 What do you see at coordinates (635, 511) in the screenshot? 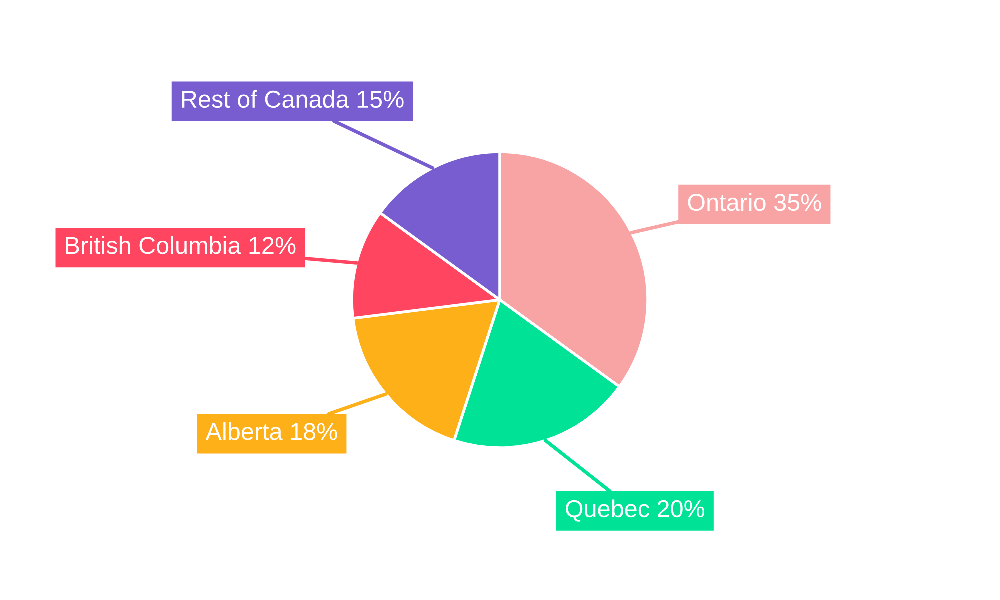
I see `slice-label: Quebec 20%` at bounding box center [635, 511].